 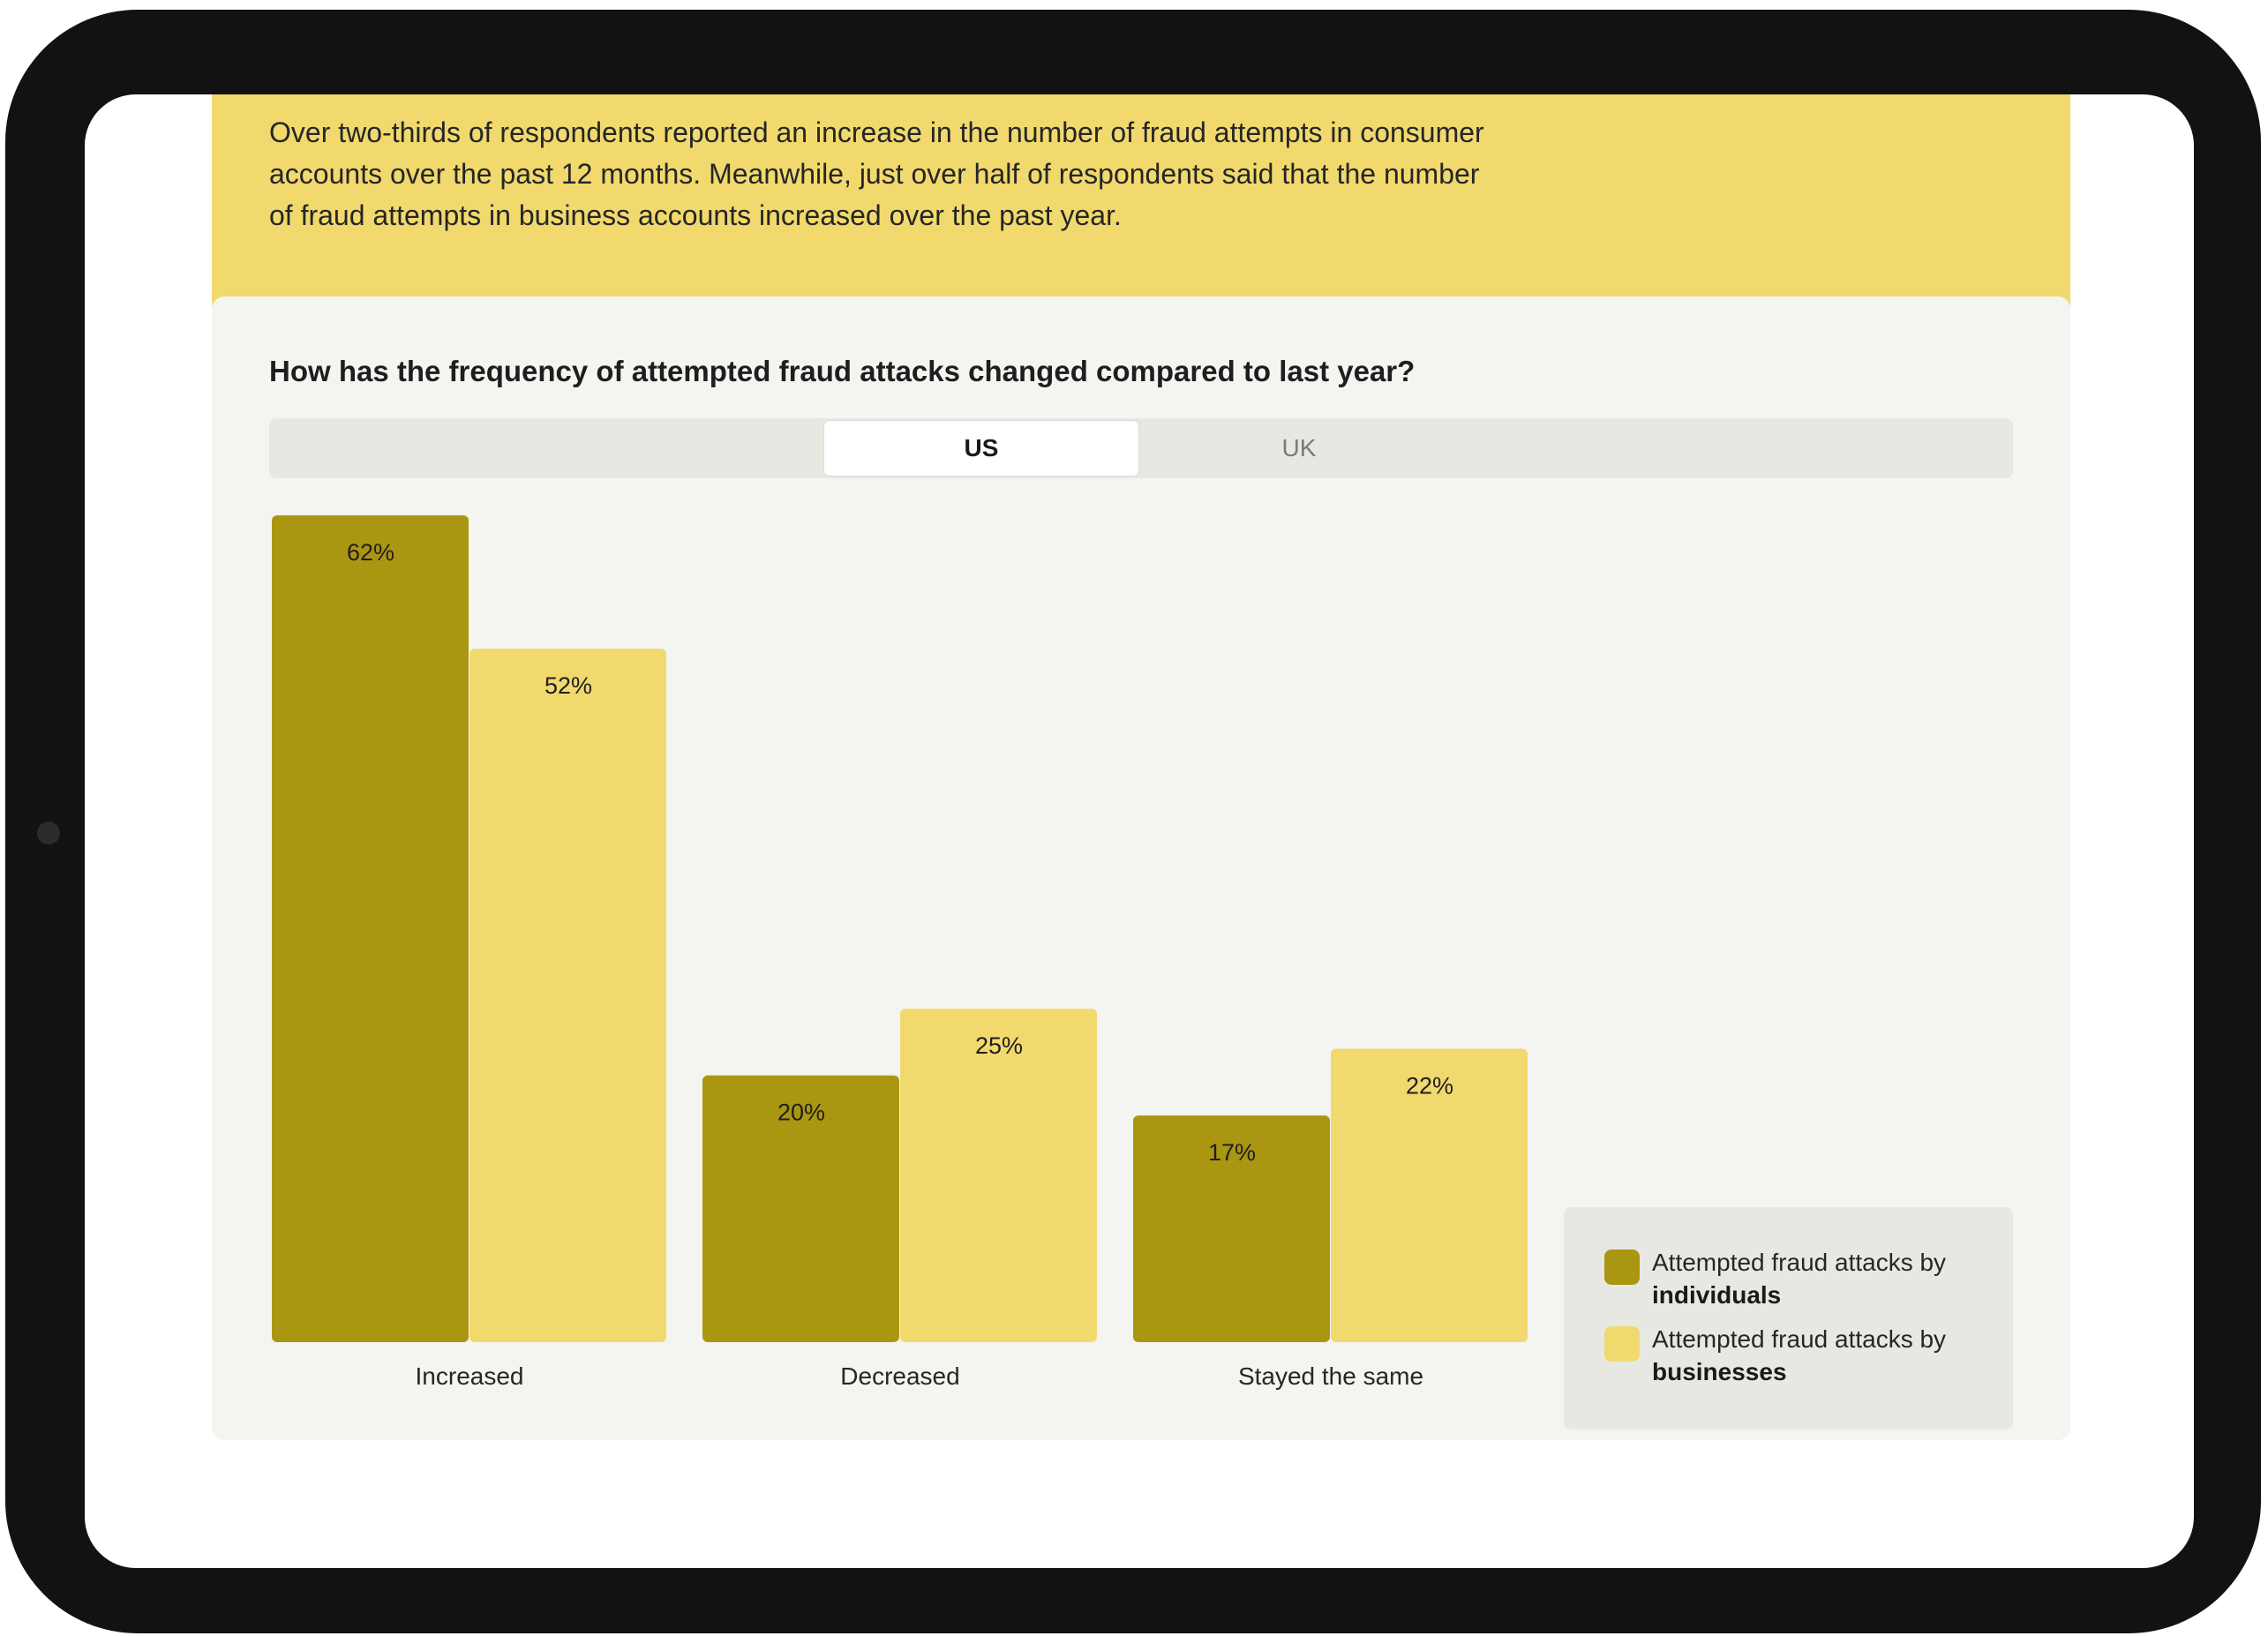 I want to click on x-tick-label-decreased: Decreased, so click(x=899, y=1376).